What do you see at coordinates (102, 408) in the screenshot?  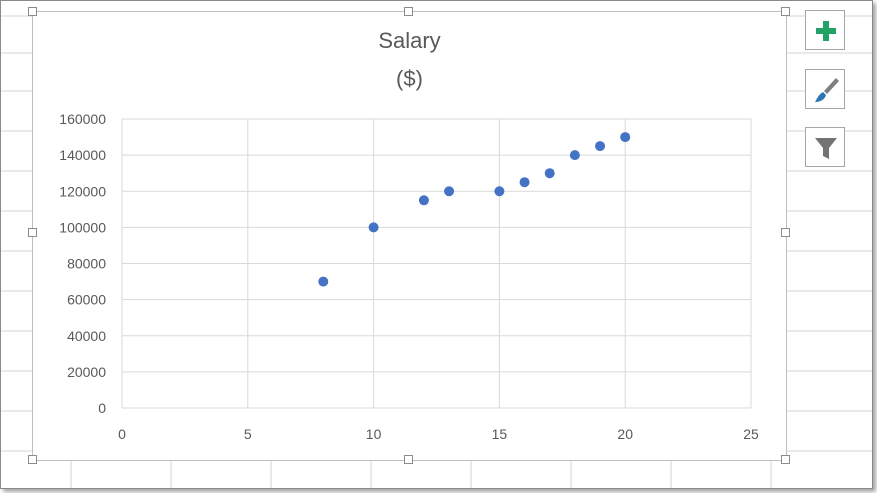 I see `y-tick-label: 0` at bounding box center [102, 408].